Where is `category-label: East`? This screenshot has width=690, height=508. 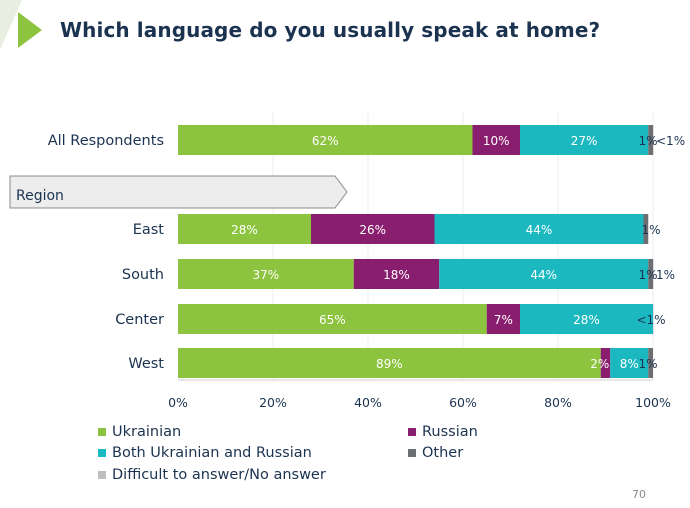 category-label: East is located at coordinates (149, 230).